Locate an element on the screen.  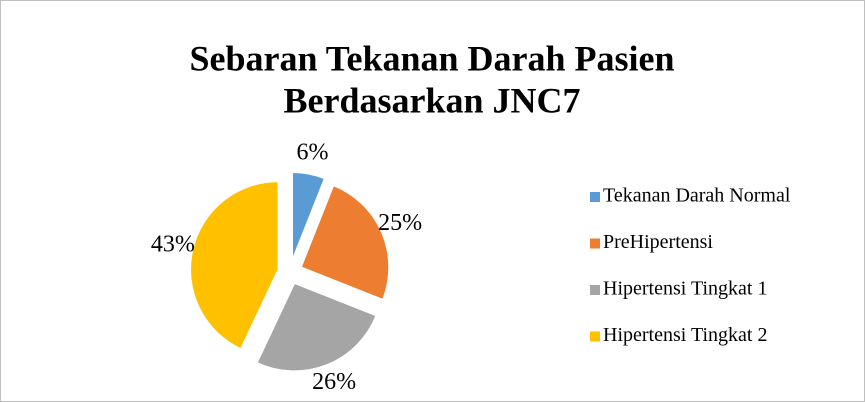
data-label: 43% is located at coordinates (173, 244).